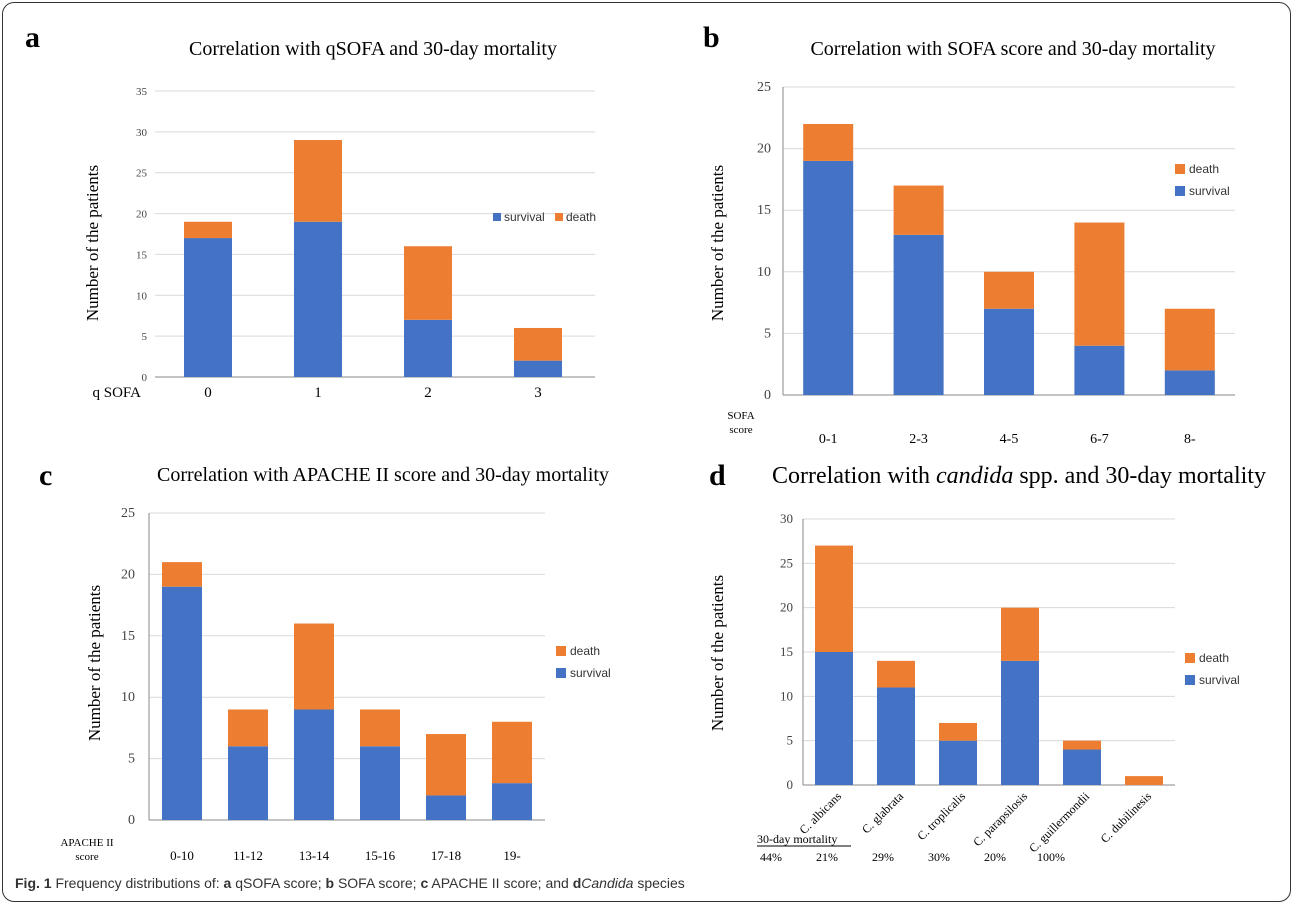 Image resolution: width=1293 pixels, height=904 pixels. Describe the element at coordinates (32, 37) in the screenshot. I see `panel-letter-a: a` at that location.